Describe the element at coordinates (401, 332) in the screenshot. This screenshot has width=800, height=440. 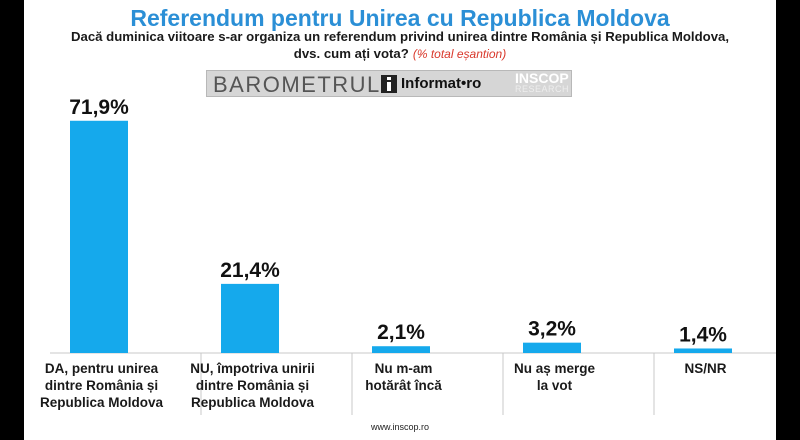
I see `bar-value-label: 2,1%` at that location.